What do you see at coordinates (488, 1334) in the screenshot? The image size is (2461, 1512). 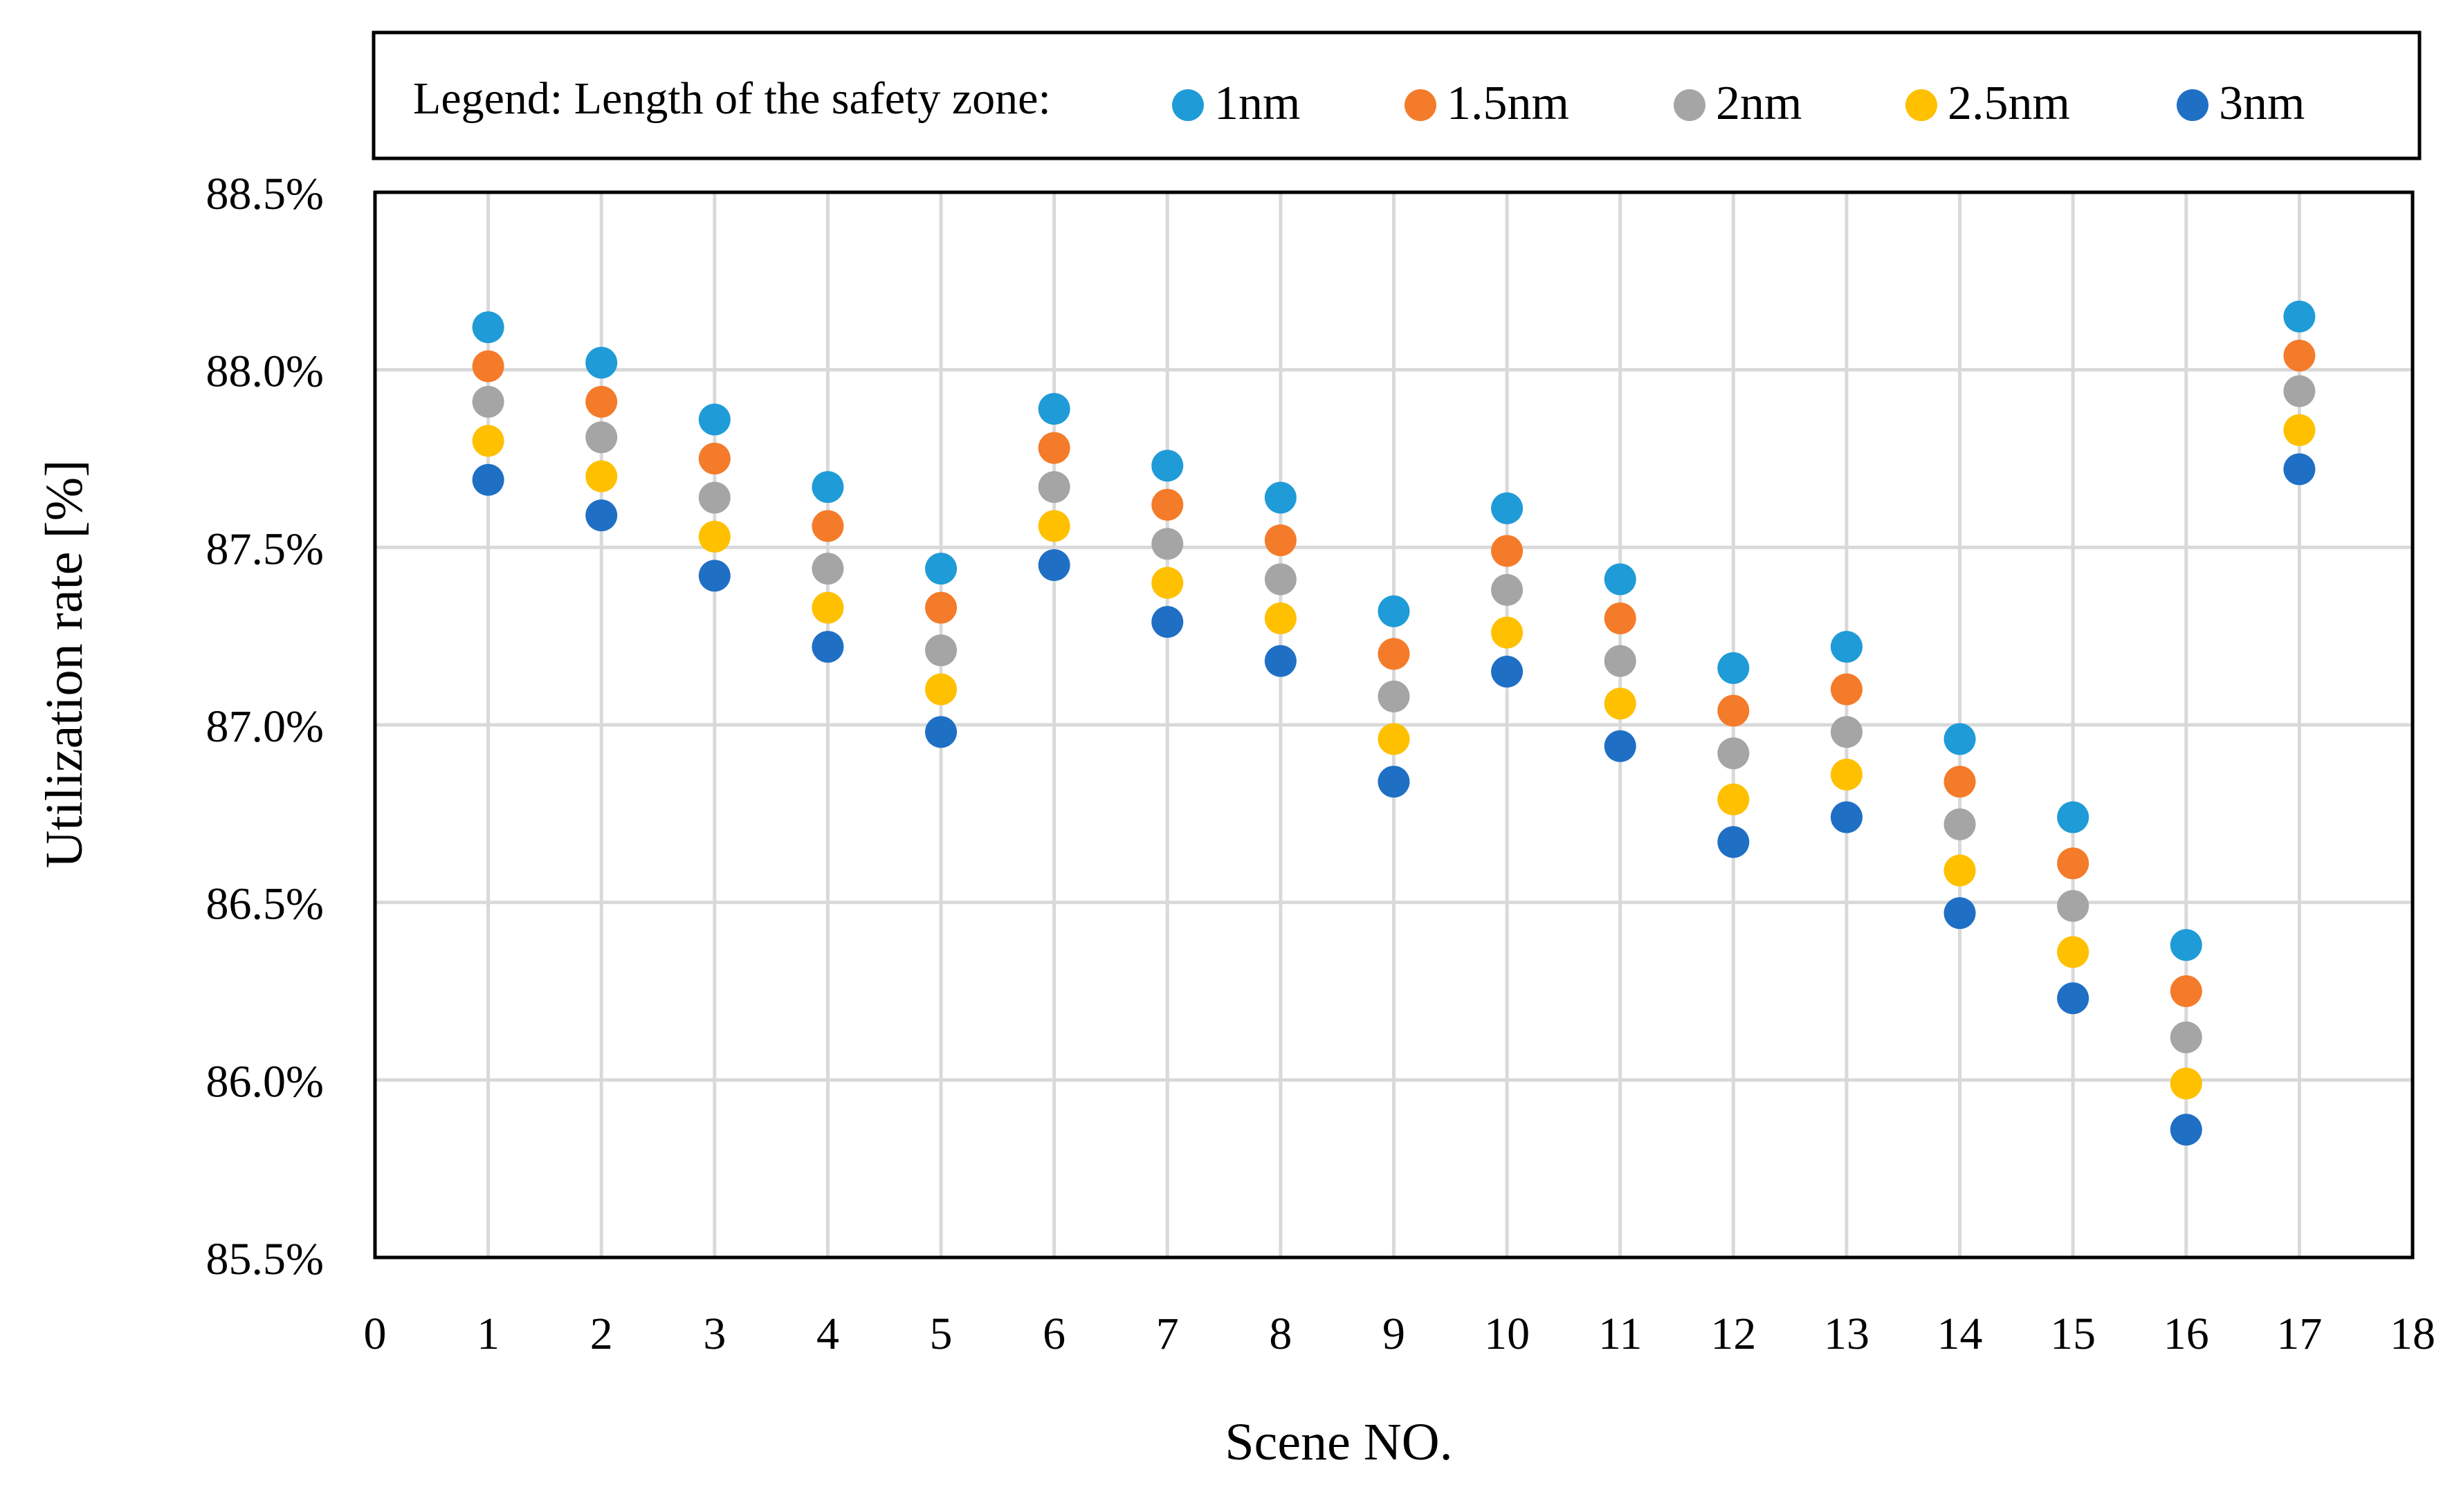 I see `x-tick-label: 1` at bounding box center [488, 1334].